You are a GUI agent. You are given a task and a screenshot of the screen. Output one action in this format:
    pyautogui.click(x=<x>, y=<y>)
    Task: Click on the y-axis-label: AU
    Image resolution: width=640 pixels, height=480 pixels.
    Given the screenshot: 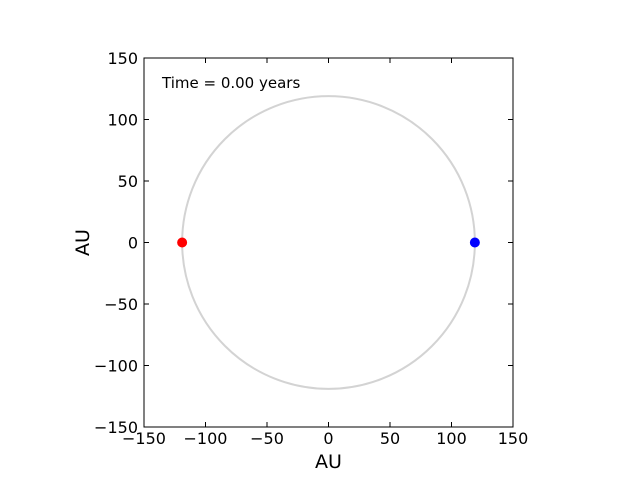 What is the action you would take?
    pyautogui.click(x=83, y=242)
    